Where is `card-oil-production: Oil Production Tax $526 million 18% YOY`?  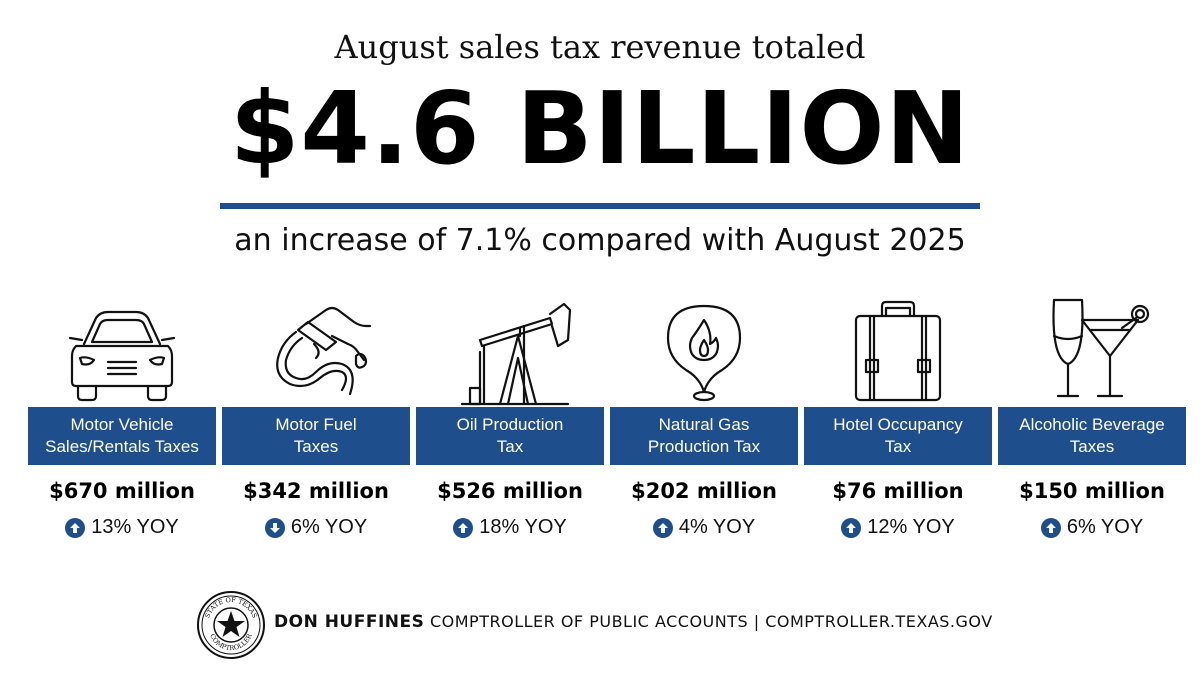 card-oil-production: Oil Production Tax $526 million 18% YOY is located at coordinates (510, 426).